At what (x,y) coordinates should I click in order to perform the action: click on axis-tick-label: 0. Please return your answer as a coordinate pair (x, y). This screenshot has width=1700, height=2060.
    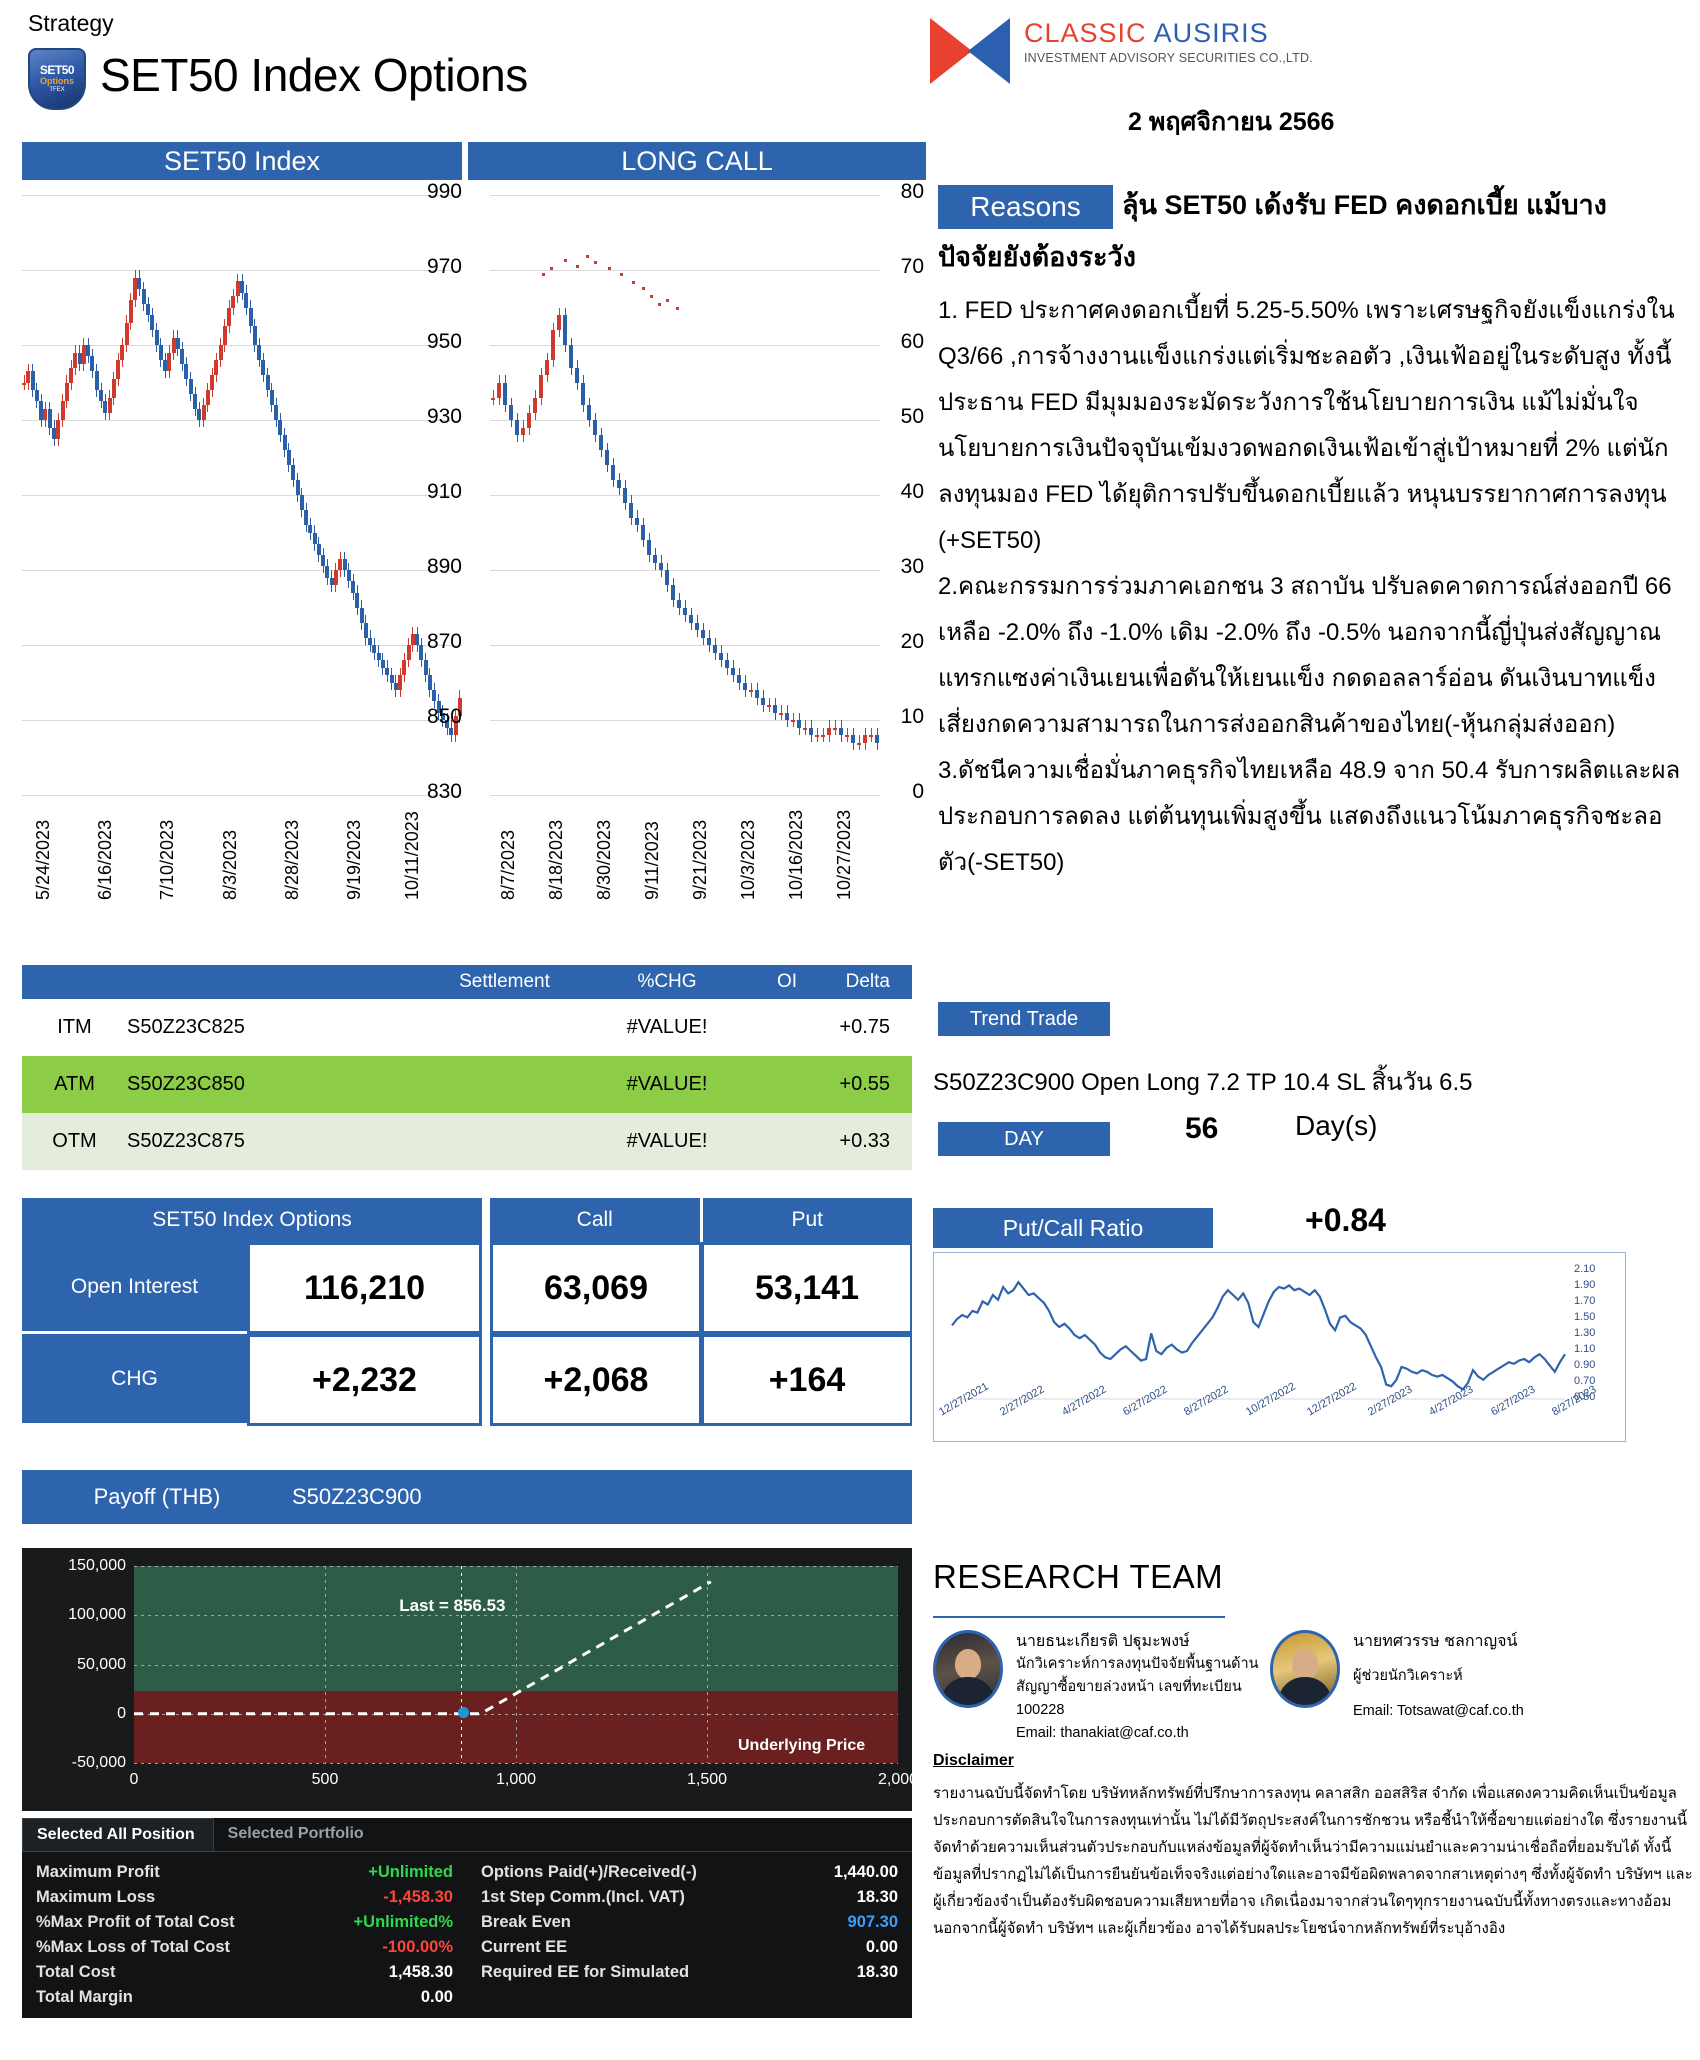
    Looking at the image, I should click on (134, 1779).